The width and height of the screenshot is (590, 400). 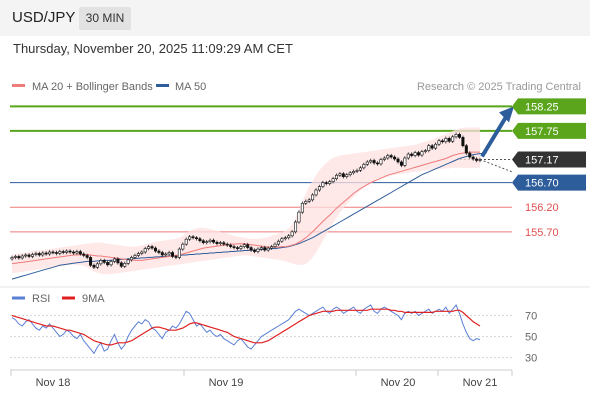 I want to click on ma20-legend-swatch, so click(x=18, y=85).